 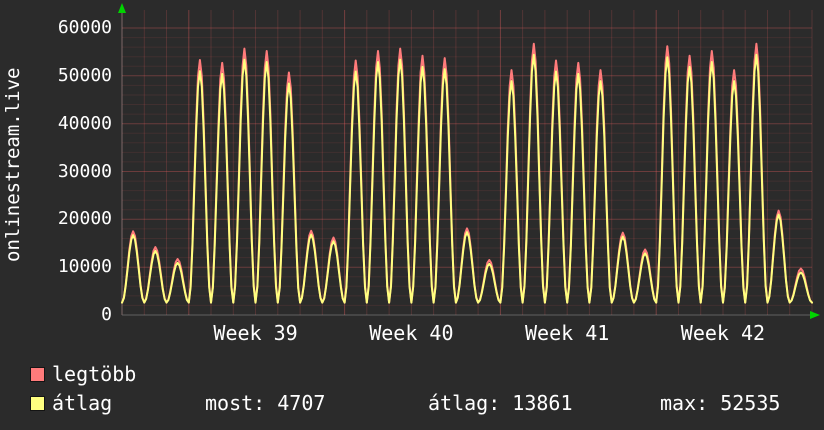 What do you see at coordinates (84, 123) in the screenshot?
I see `y-tick-label: 40000` at bounding box center [84, 123].